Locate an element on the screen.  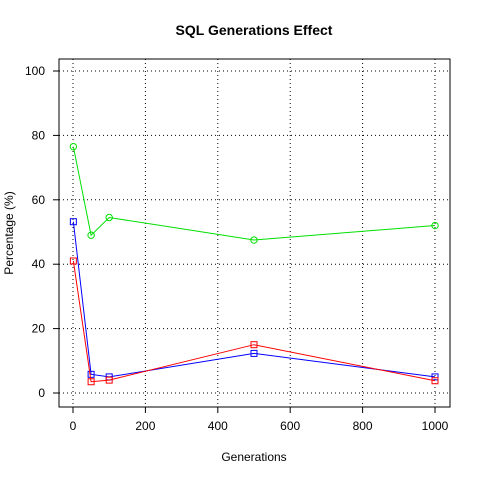
x-tick-label: 0 is located at coordinates (73, 426).